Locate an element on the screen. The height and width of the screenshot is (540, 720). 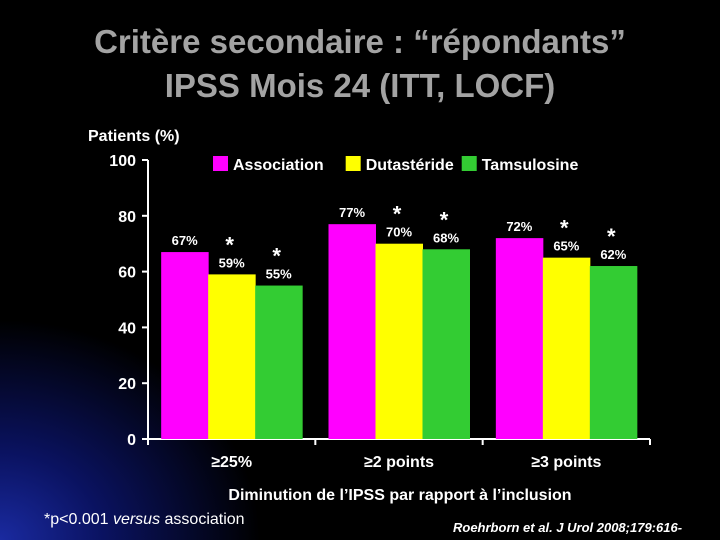
title-line-2: IPSS Mois 24 (ITT, LOCF) is located at coordinates (360, 85).